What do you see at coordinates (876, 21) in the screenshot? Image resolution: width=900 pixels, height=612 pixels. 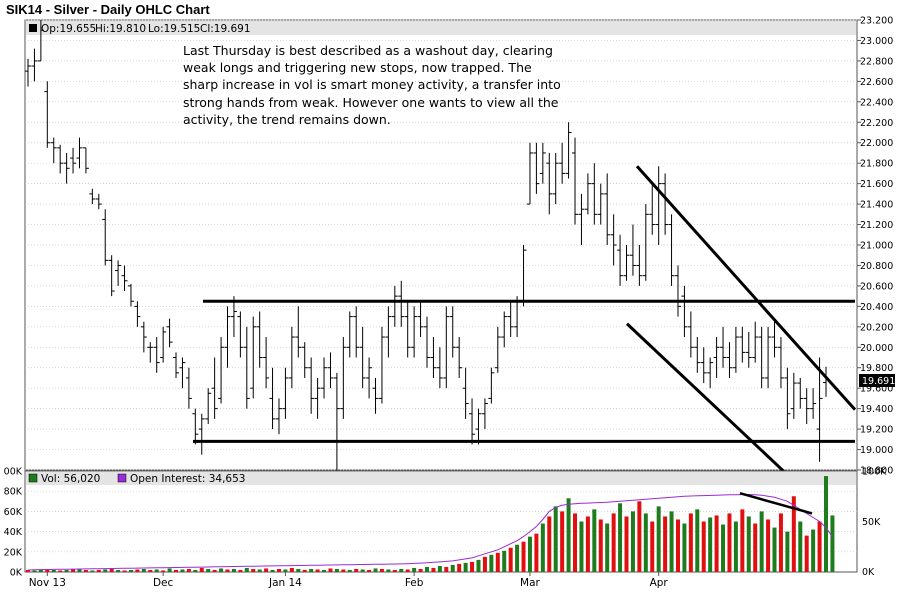 I see `price-tick-label: 23.200` at bounding box center [876, 21].